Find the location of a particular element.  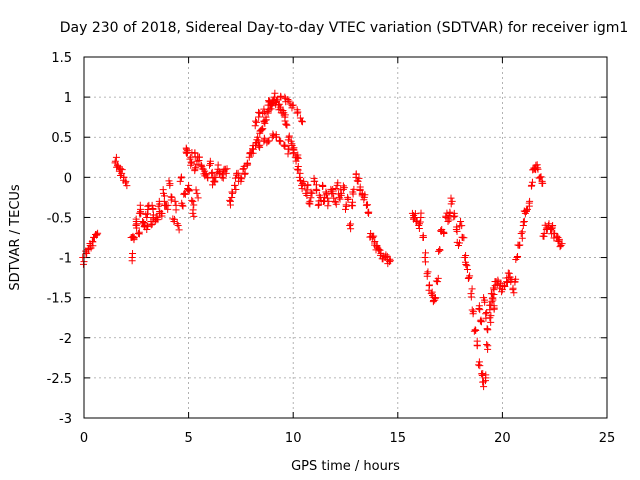

x-tick-label: 20 is located at coordinates (502, 438).